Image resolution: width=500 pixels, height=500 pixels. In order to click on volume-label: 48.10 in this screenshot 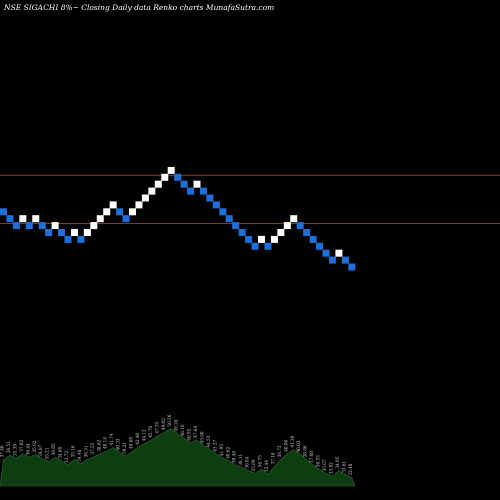, I will do `click(182, 430)`.